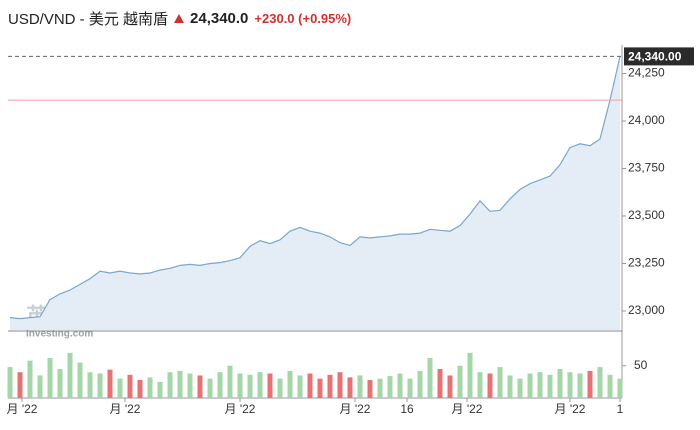 This screenshot has width=700, height=430. Describe the element at coordinates (59, 334) in the screenshot. I see `watermark: Investing.com` at that location.